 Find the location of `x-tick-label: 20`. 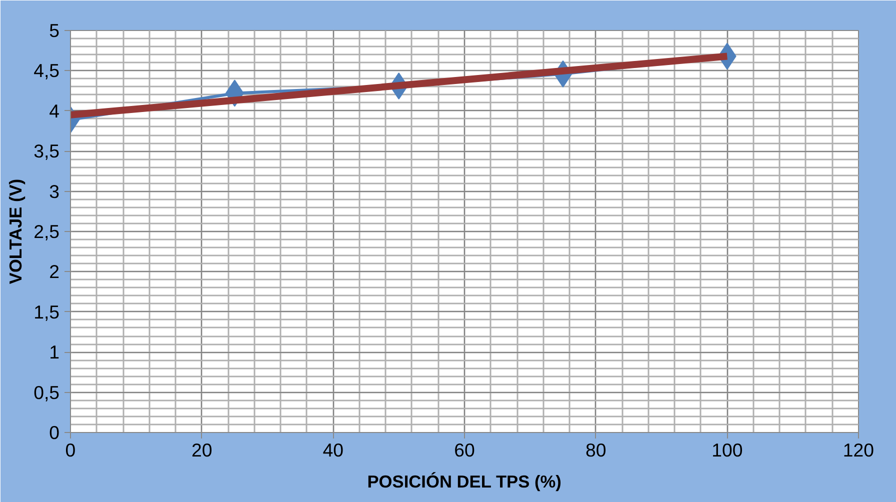

x-tick-label: 20 is located at coordinates (201, 450).